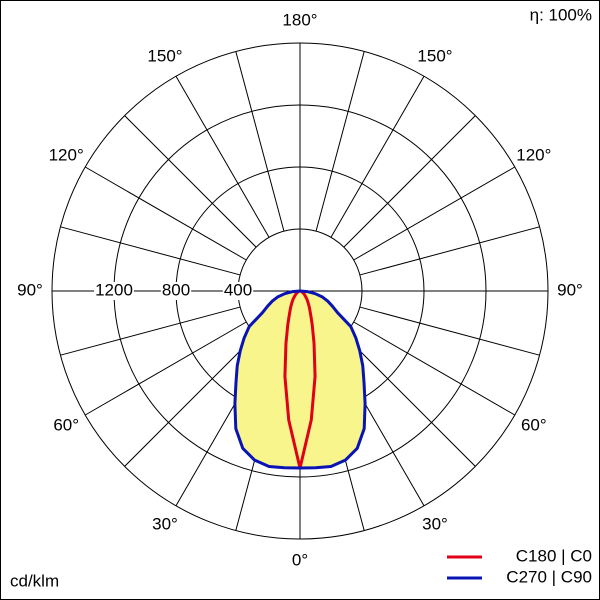  What do you see at coordinates (34, 580) in the screenshot?
I see `unit-label: cd/klm` at bounding box center [34, 580].